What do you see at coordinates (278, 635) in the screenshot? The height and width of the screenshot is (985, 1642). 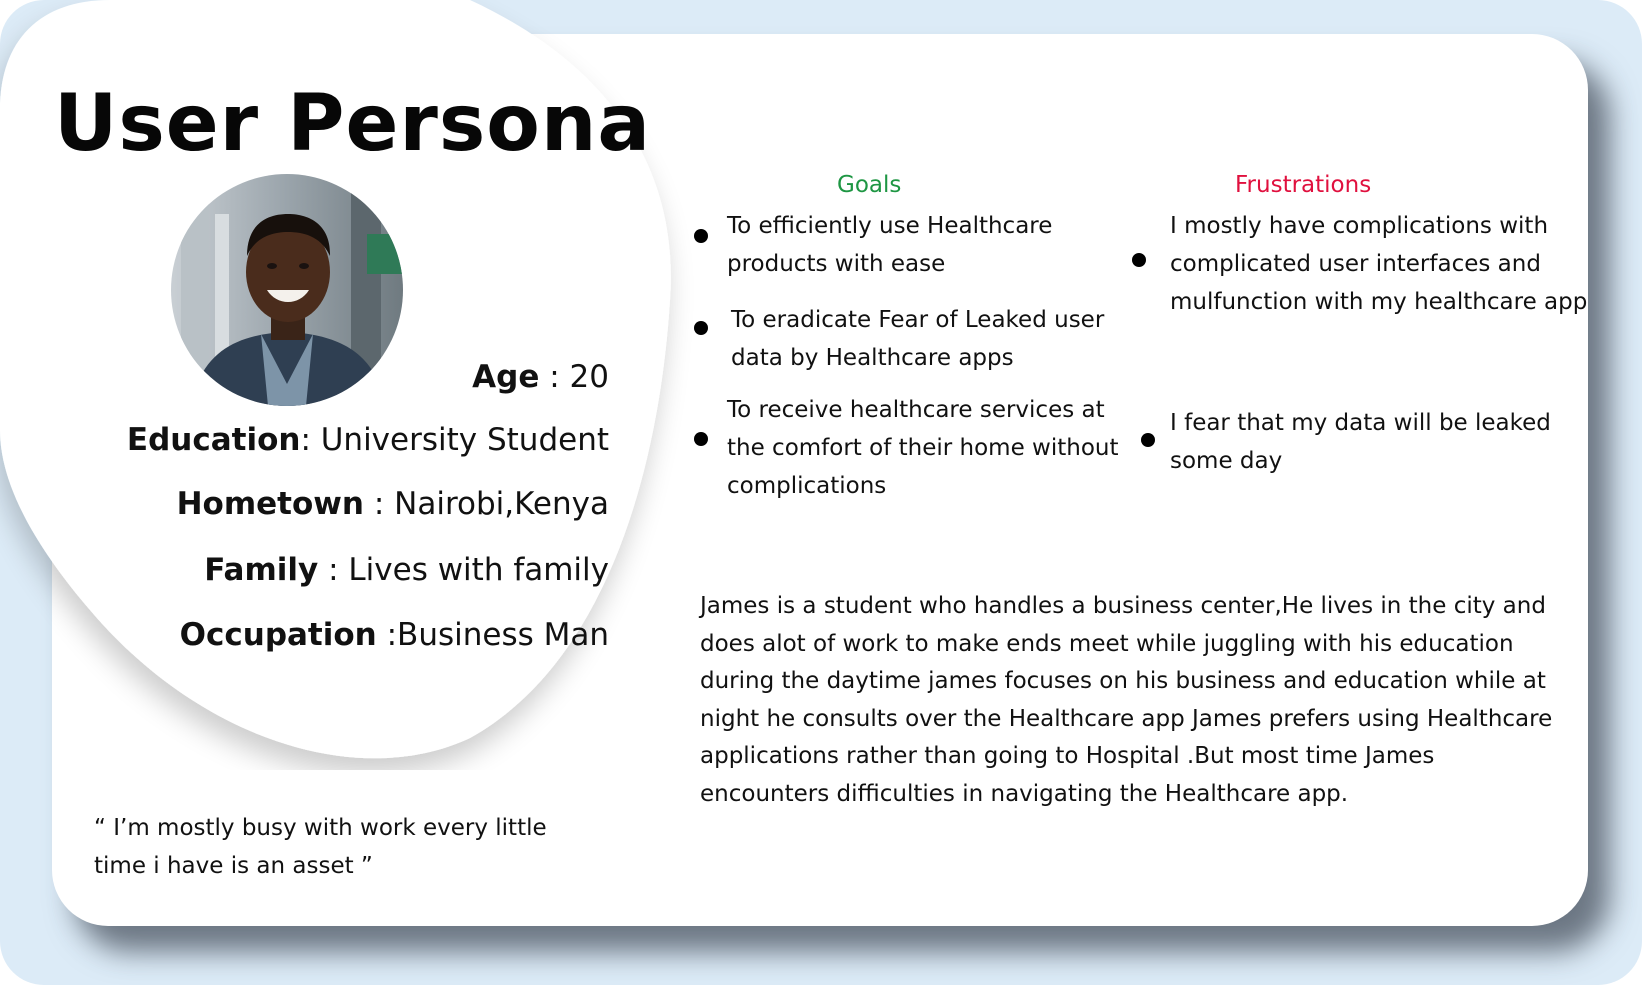 I see `occupation-label: Occupation` at bounding box center [278, 635].